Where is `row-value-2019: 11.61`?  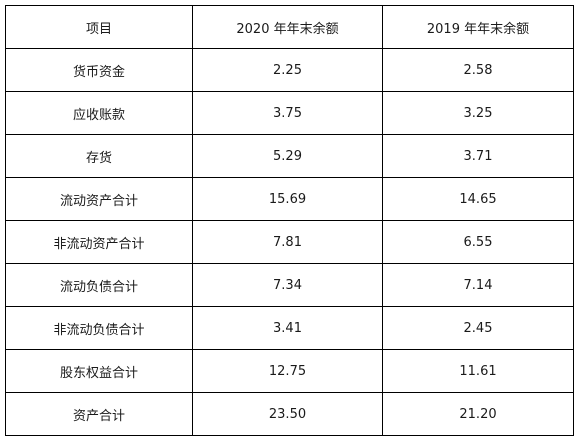
row-value-2019: 11.61 is located at coordinates (478, 371).